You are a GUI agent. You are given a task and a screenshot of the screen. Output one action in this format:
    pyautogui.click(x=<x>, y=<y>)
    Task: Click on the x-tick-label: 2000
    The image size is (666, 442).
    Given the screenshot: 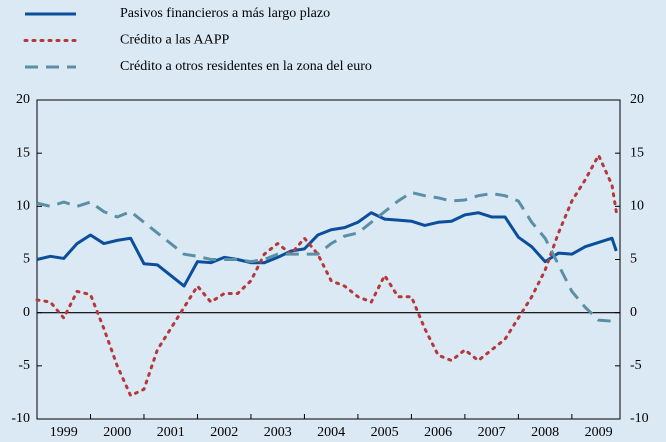 What is the action you would take?
    pyautogui.click(x=117, y=432)
    